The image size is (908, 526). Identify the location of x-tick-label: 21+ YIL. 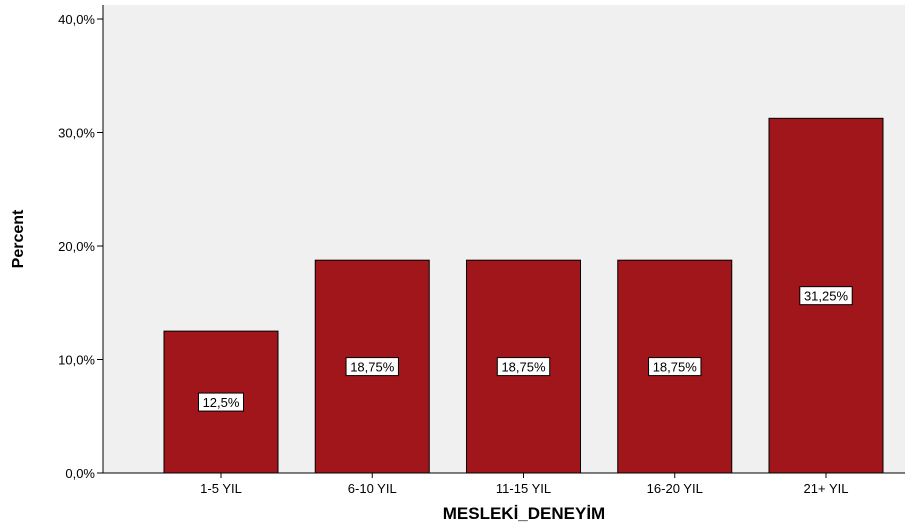
(826, 488).